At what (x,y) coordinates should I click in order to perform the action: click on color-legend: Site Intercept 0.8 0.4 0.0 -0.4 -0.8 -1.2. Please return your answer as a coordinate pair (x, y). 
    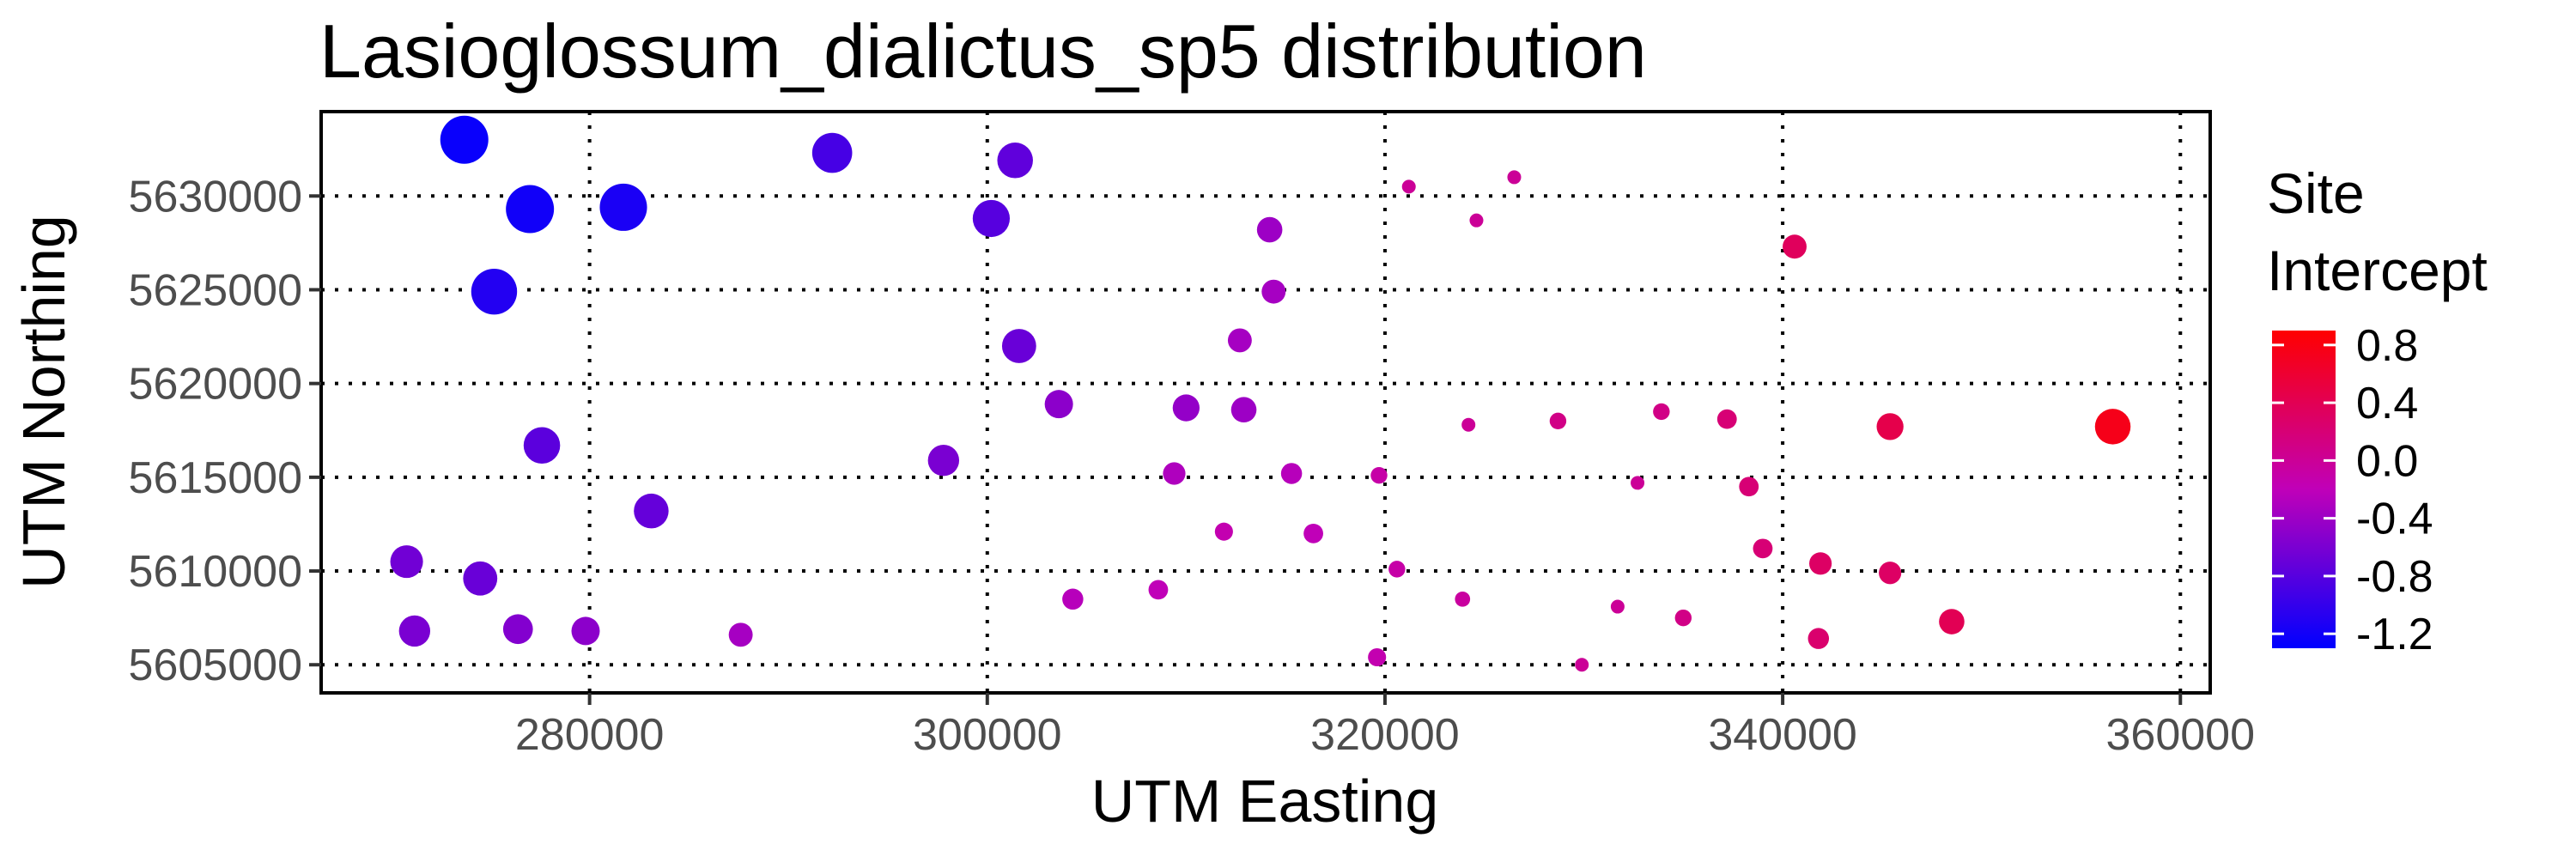
    Looking at the image, I should click on (2377, 410).